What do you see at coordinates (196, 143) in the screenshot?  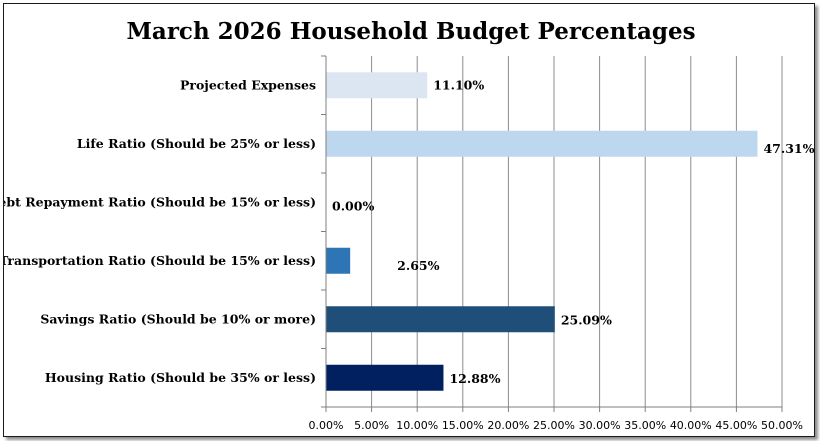 I see `category-label: Life Ratio (Should be 25% or less)` at bounding box center [196, 143].